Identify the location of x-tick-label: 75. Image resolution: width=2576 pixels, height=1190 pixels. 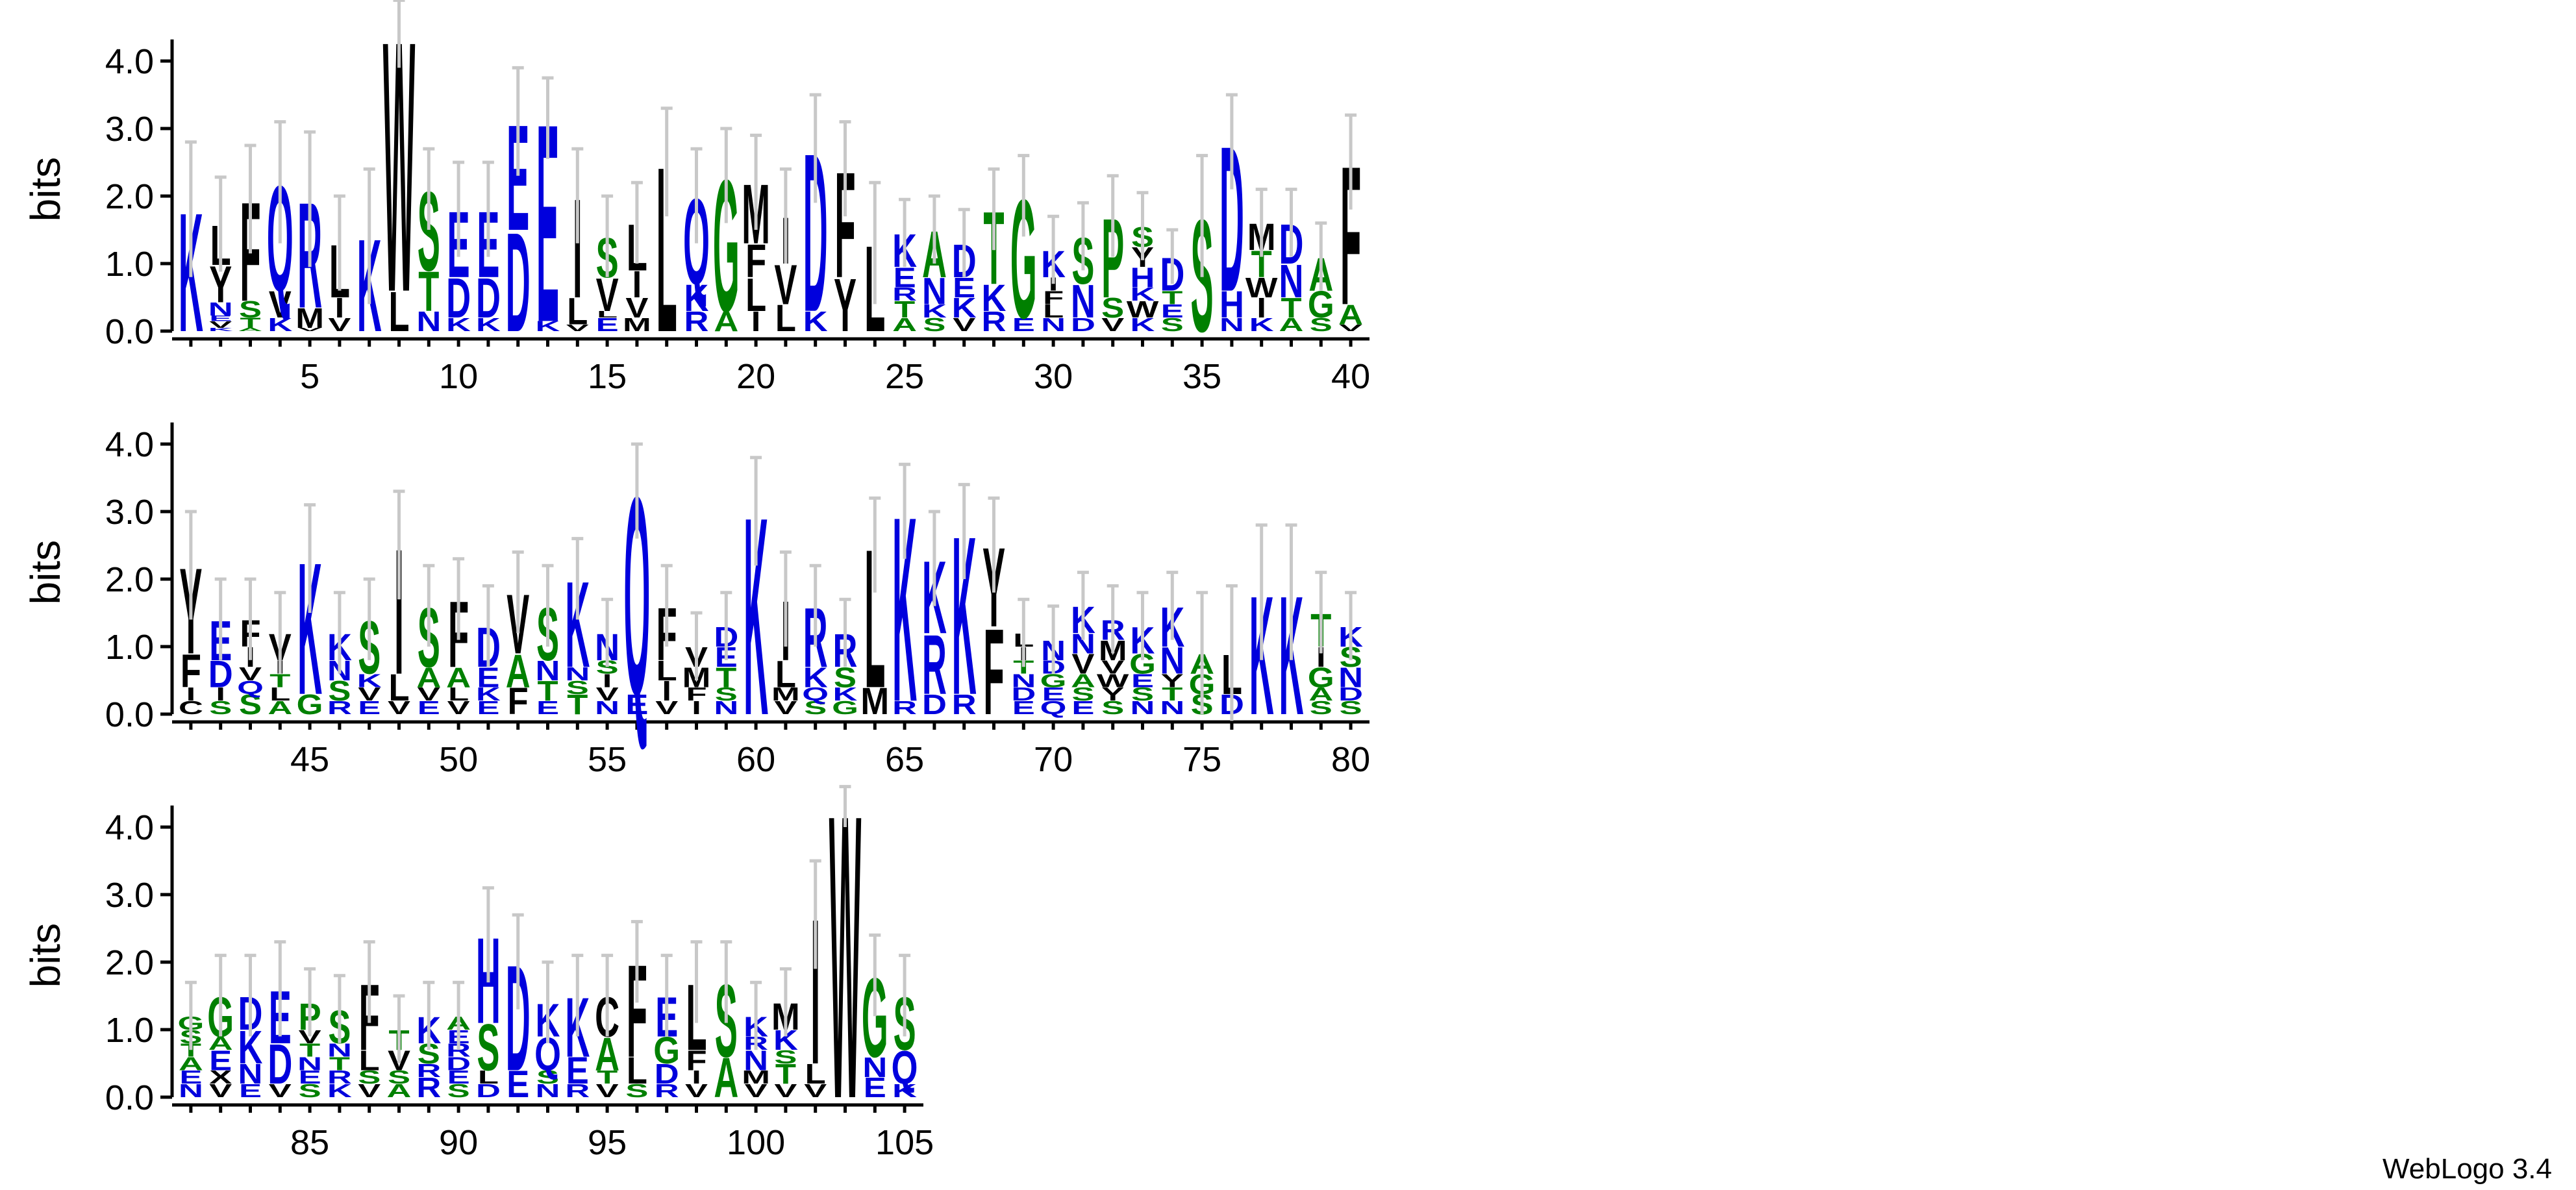
(1201, 760).